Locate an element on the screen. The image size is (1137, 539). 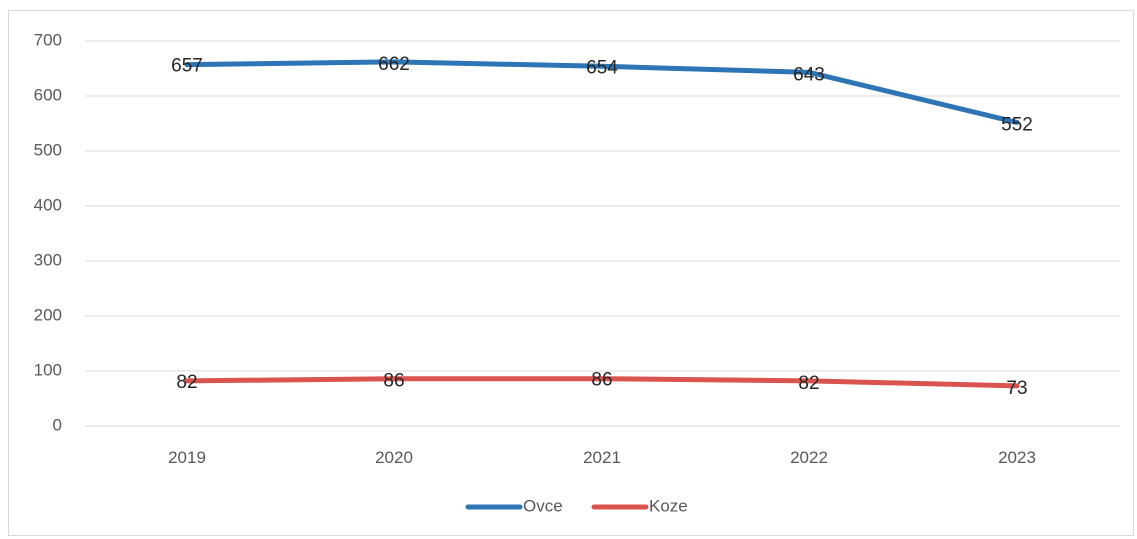
x-axis-ticks: 2019 2020 2021 2022 2023 is located at coordinates (602, 457).